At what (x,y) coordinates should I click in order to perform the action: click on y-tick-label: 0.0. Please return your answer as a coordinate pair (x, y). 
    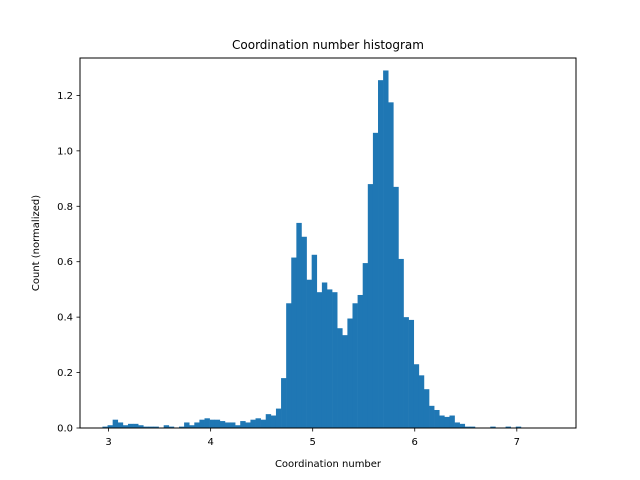
    Looking at the image, I should click on (65, 429).